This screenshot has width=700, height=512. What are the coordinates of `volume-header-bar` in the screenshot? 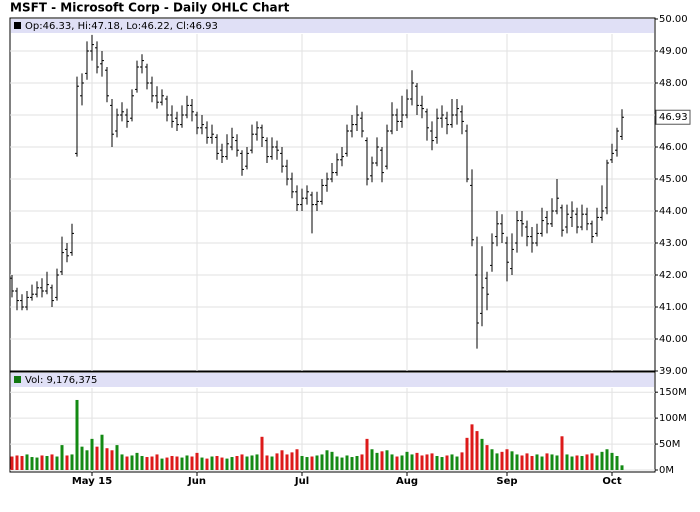 It's located at (332, 380).